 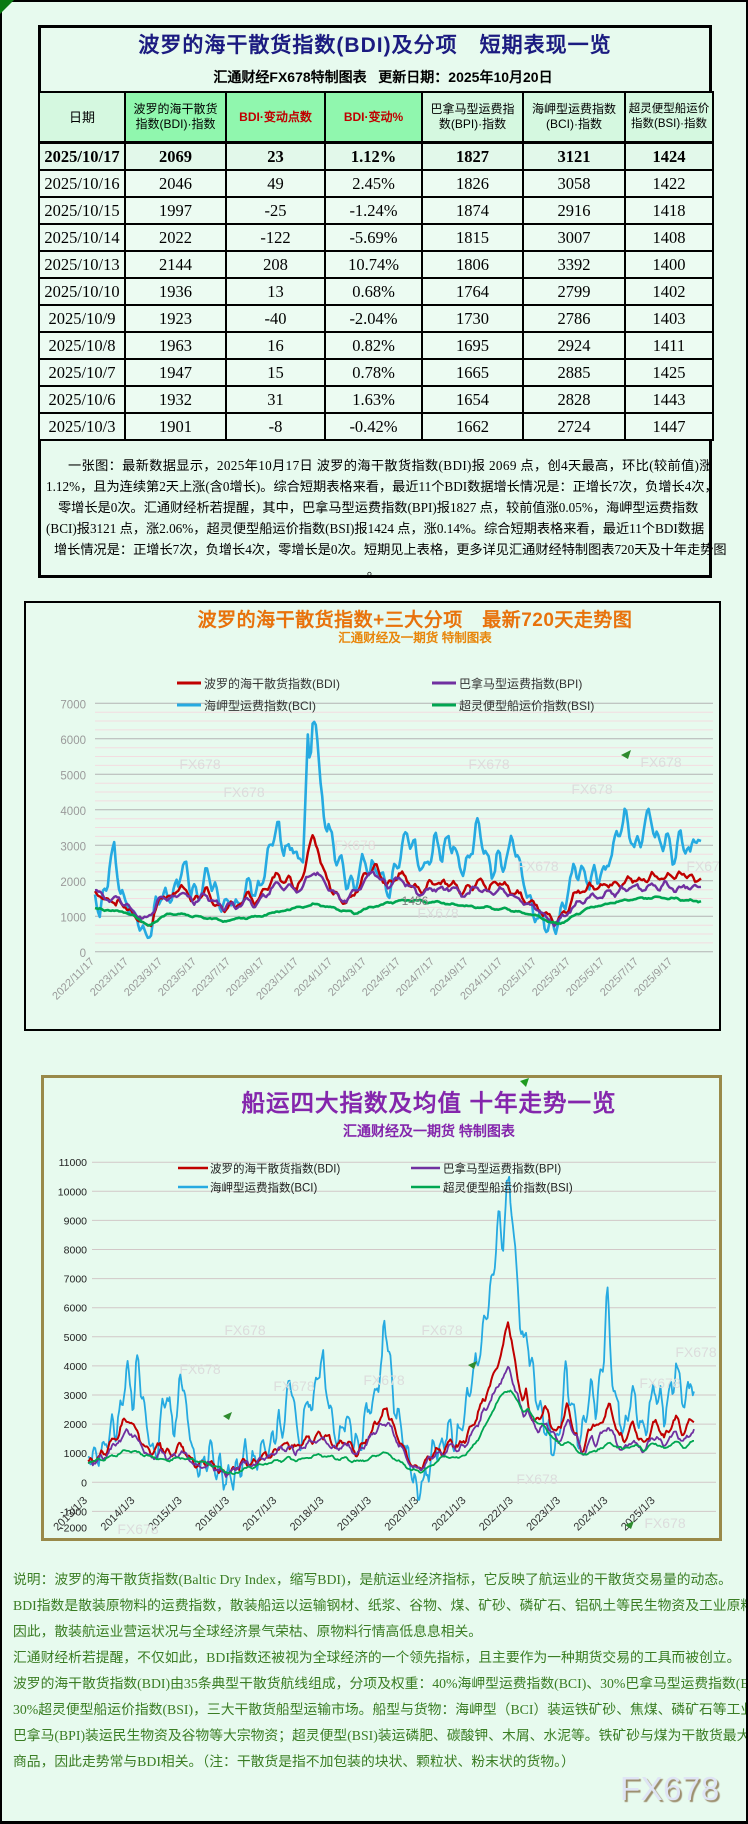 I want to click on svg-text: 1456, so click(x=415, y=901).